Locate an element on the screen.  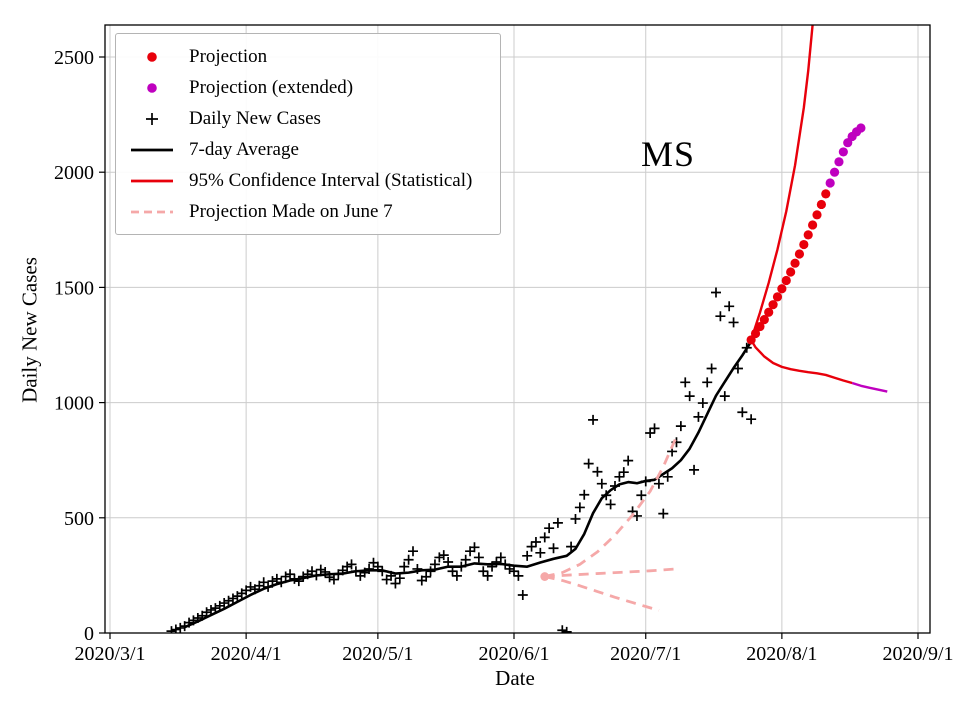
dashed-legend-marker-icon is located at coordinates (152, 211).